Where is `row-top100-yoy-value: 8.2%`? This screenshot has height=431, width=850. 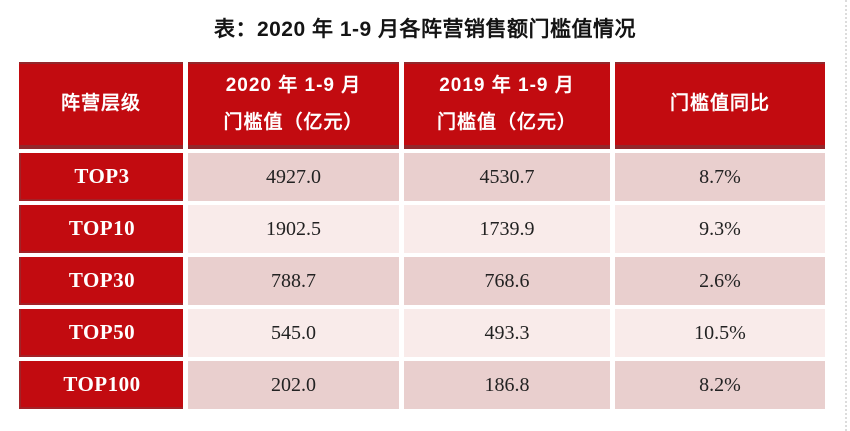 row-top100-yoy-value: 8.2% is located at coordinates (720, 385).